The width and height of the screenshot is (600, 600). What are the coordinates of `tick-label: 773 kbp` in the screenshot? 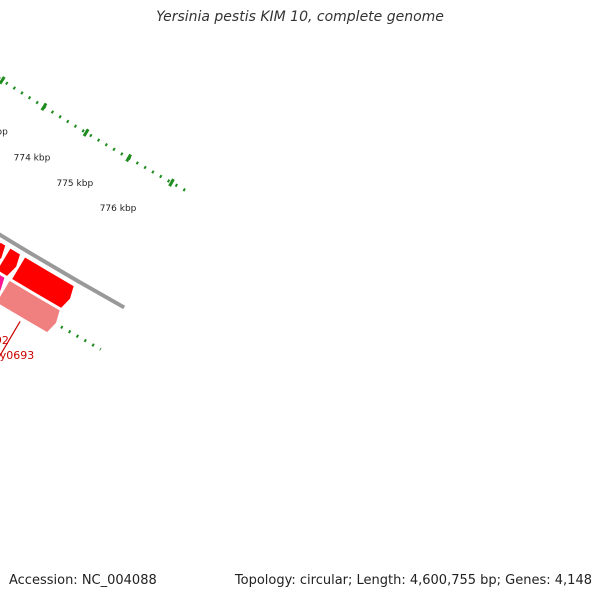 It's located at (4, 133).